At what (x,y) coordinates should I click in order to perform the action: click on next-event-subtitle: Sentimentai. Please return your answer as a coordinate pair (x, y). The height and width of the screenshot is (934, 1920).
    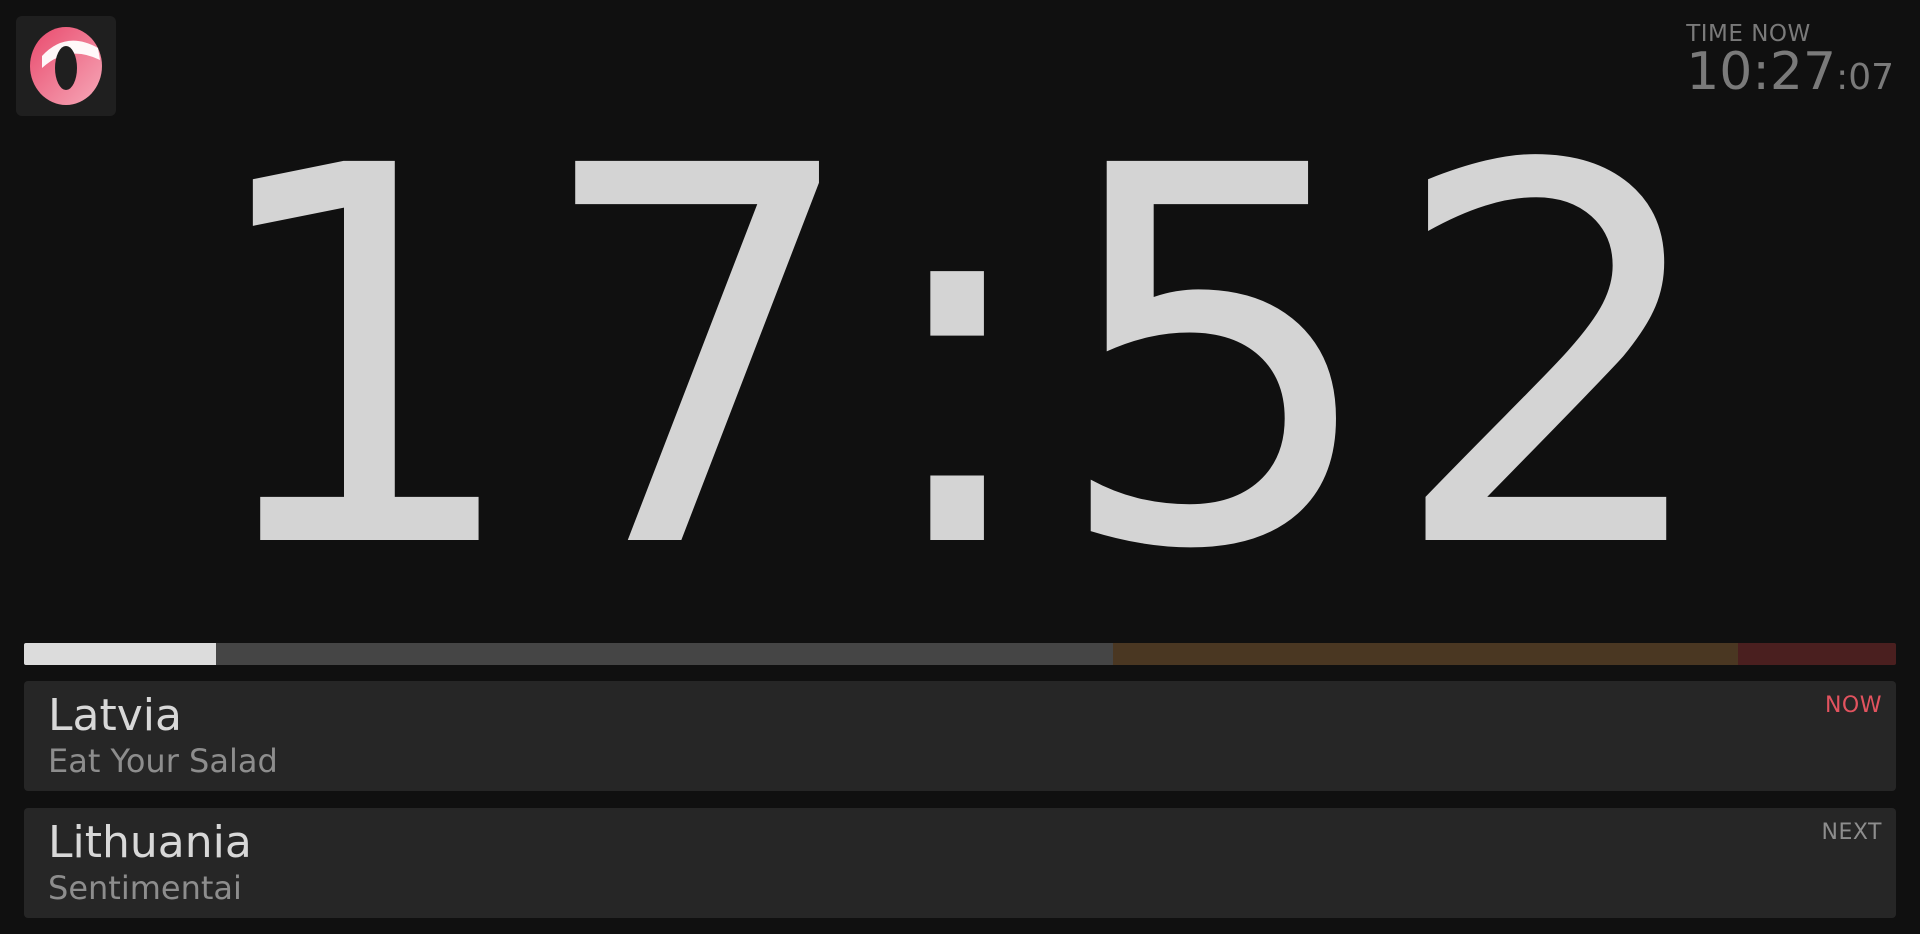
    Looking at the image, I should click on (145, 888).